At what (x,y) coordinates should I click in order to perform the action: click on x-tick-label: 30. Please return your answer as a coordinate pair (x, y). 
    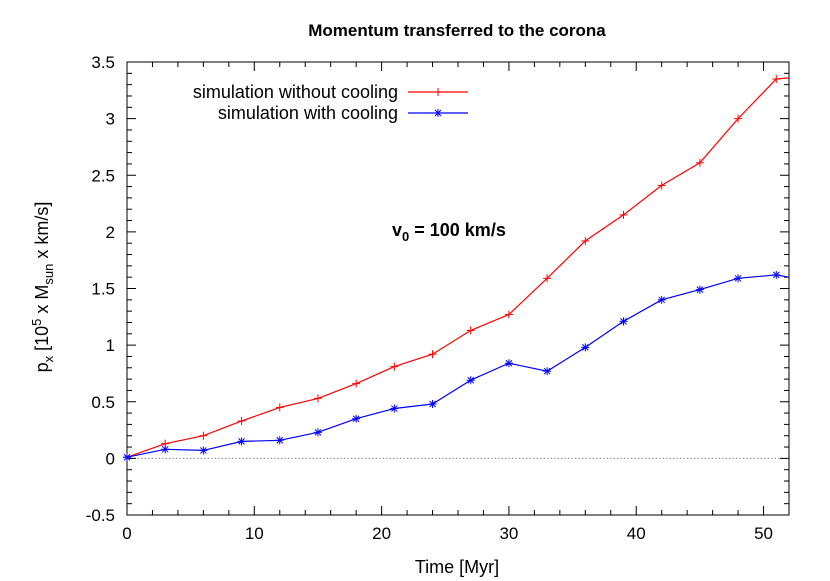
    Looking at the image, I should click on (508, 533).